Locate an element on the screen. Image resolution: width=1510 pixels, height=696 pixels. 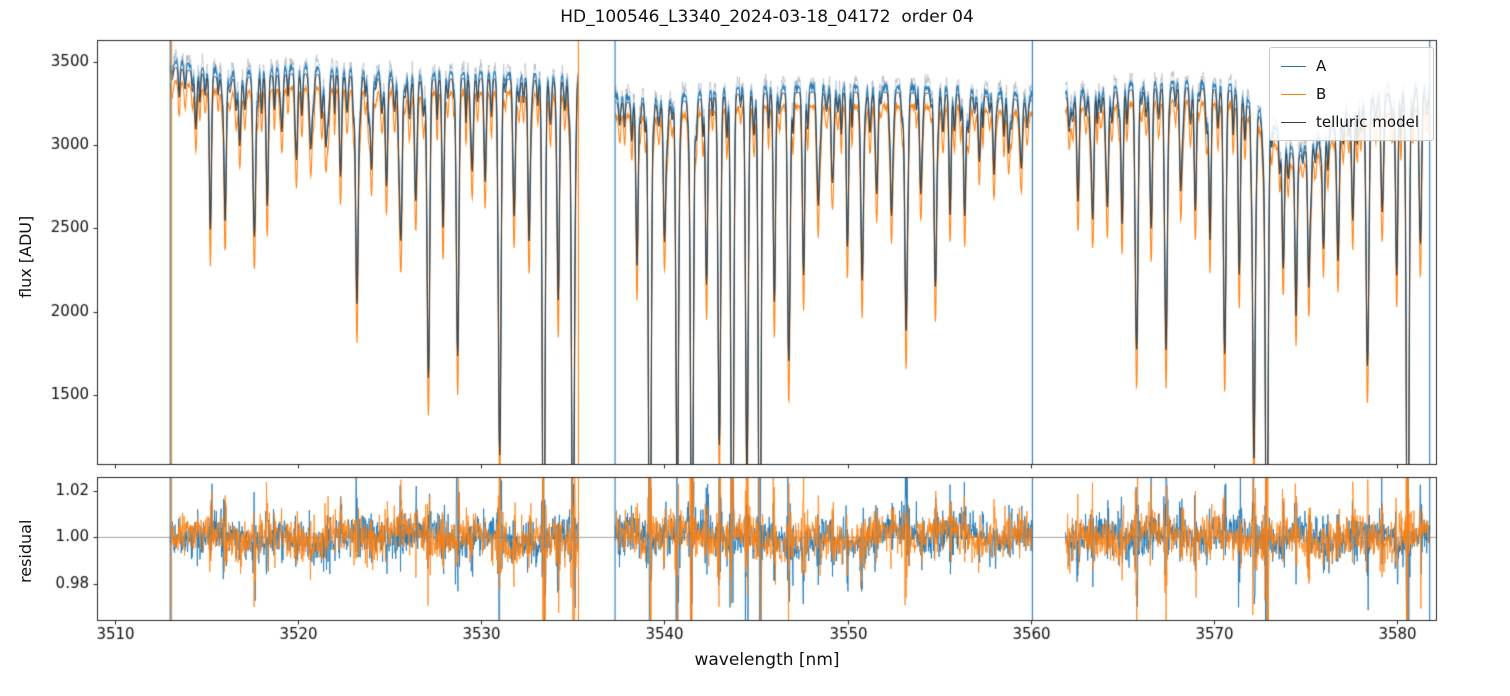
legend-label: A is located at coordinates (1321, 66).